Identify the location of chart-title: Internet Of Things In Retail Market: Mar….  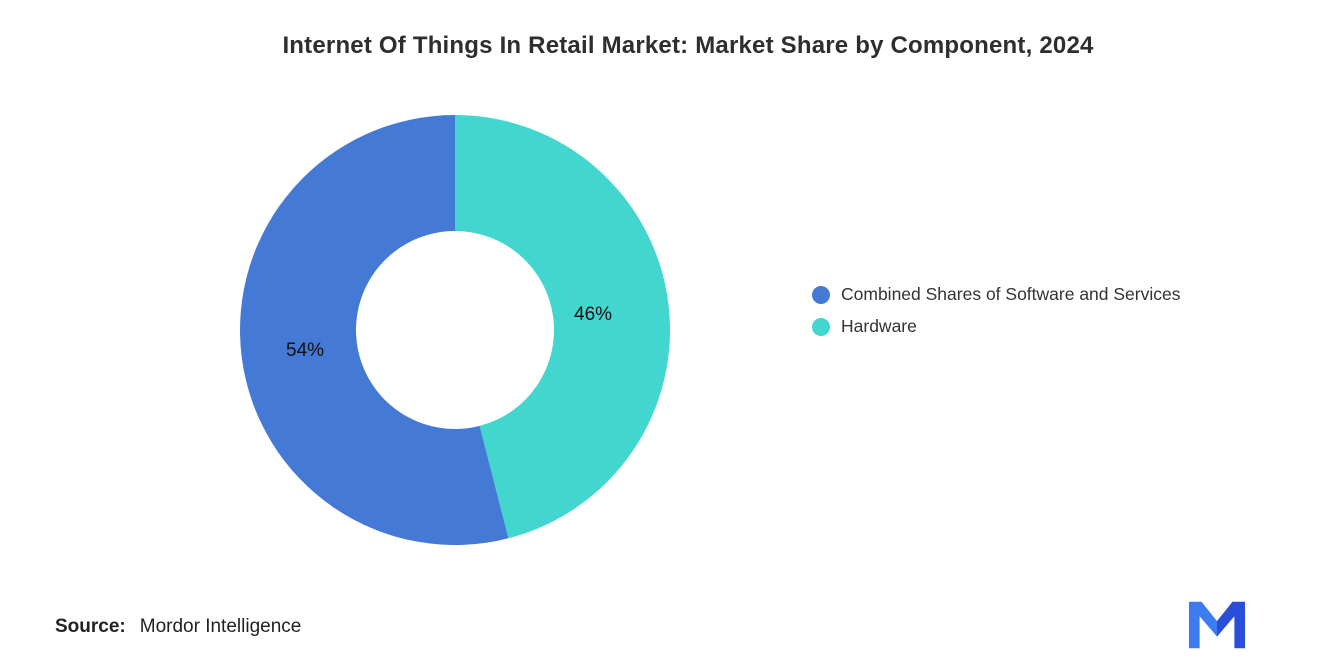
(688, 45).